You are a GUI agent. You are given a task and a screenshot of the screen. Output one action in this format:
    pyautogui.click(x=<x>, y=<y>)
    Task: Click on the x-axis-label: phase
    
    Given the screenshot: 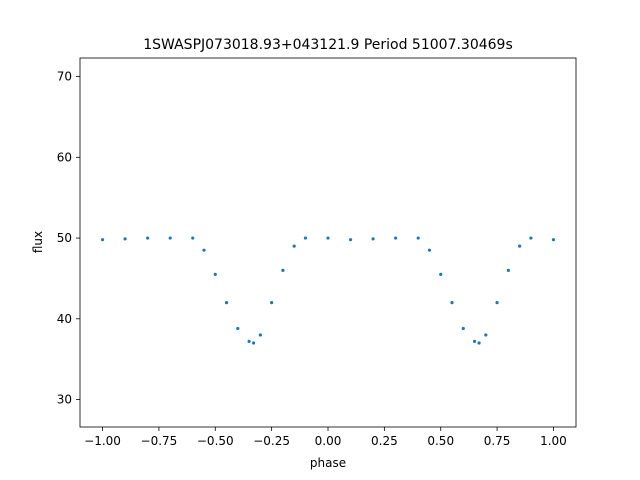 What is the action you would take?
    pyautogui.click(x=328, y=463)
    